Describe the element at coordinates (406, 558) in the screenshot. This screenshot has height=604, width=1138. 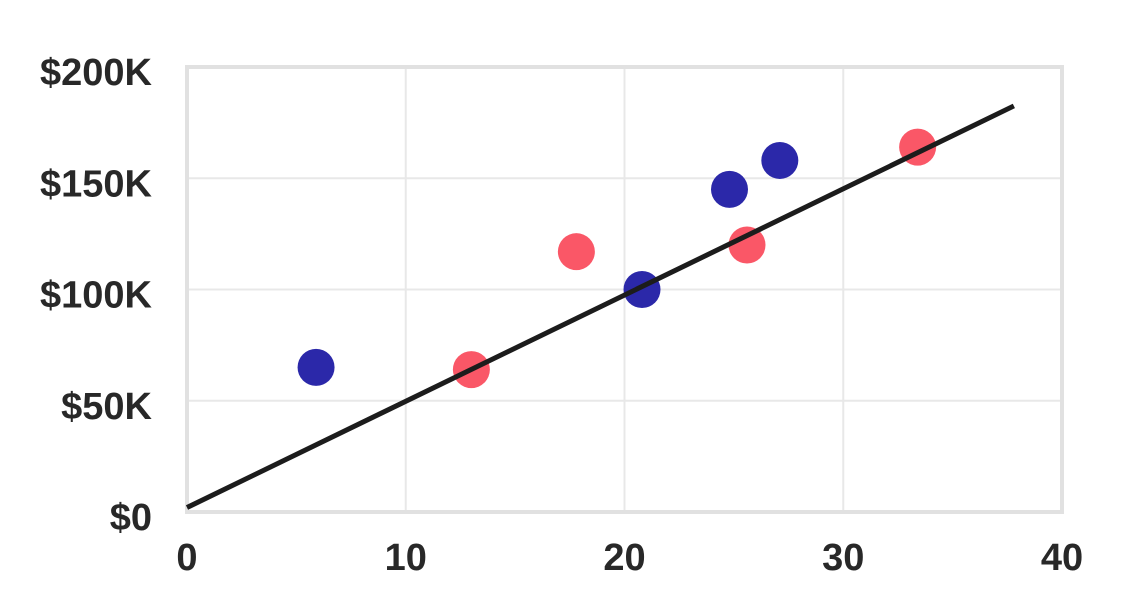
I see `x-axis-tick-label: 10` at that location.